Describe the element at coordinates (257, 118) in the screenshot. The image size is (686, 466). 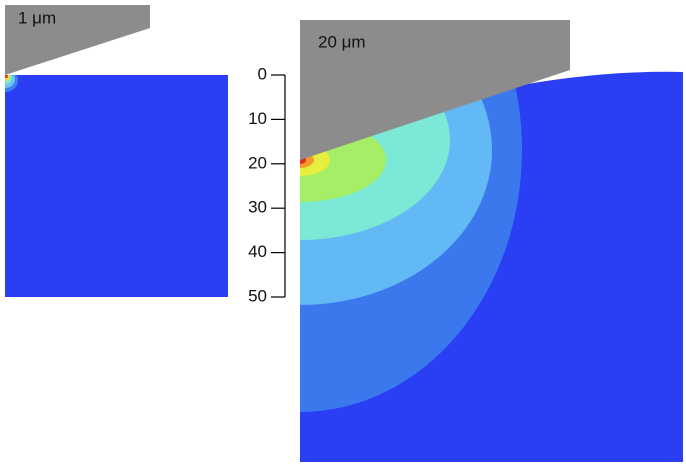
I see `tick-label: 10` at that location.